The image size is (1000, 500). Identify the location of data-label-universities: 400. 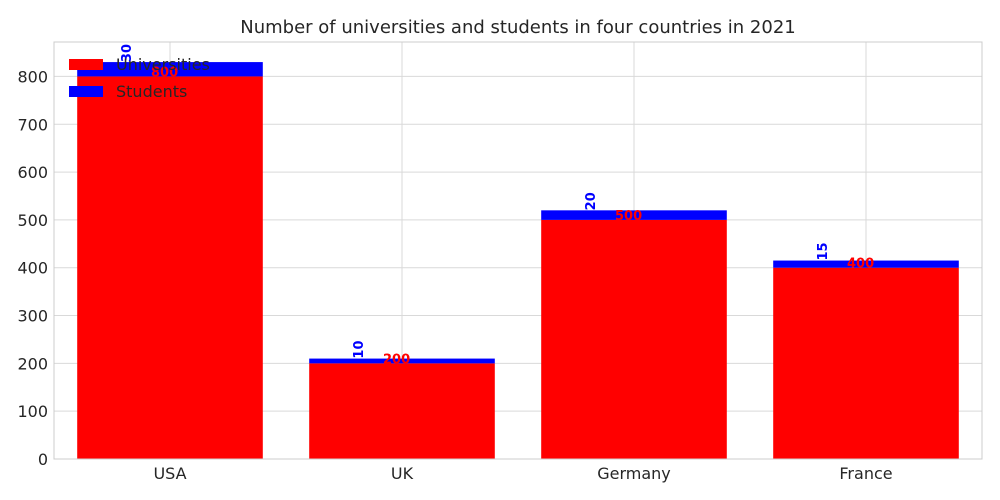
(860, 264).